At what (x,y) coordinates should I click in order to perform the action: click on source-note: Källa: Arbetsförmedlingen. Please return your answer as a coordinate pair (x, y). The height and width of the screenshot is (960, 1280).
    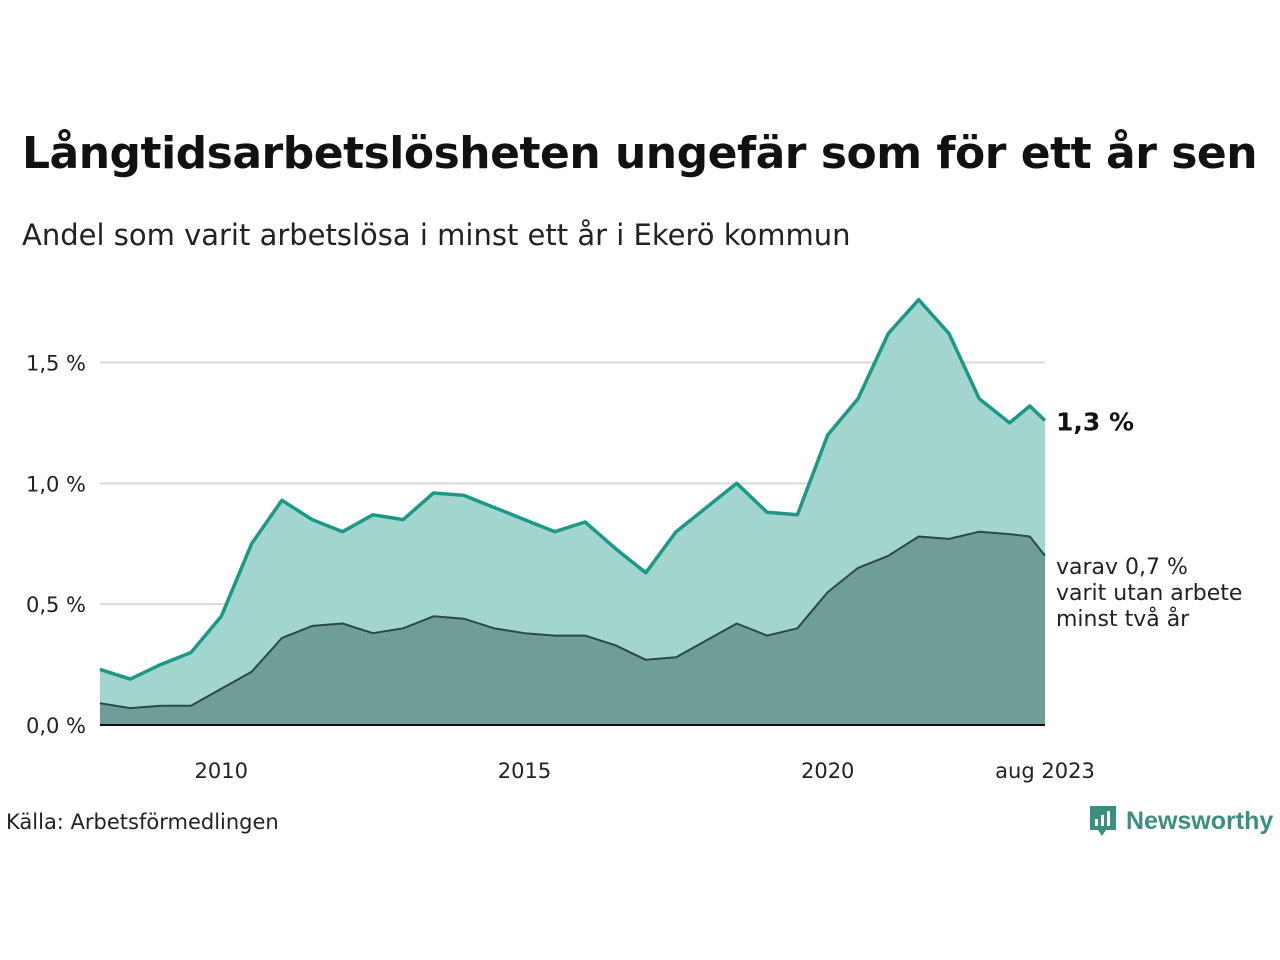
    Looking at the image, I should click on (142, 822).